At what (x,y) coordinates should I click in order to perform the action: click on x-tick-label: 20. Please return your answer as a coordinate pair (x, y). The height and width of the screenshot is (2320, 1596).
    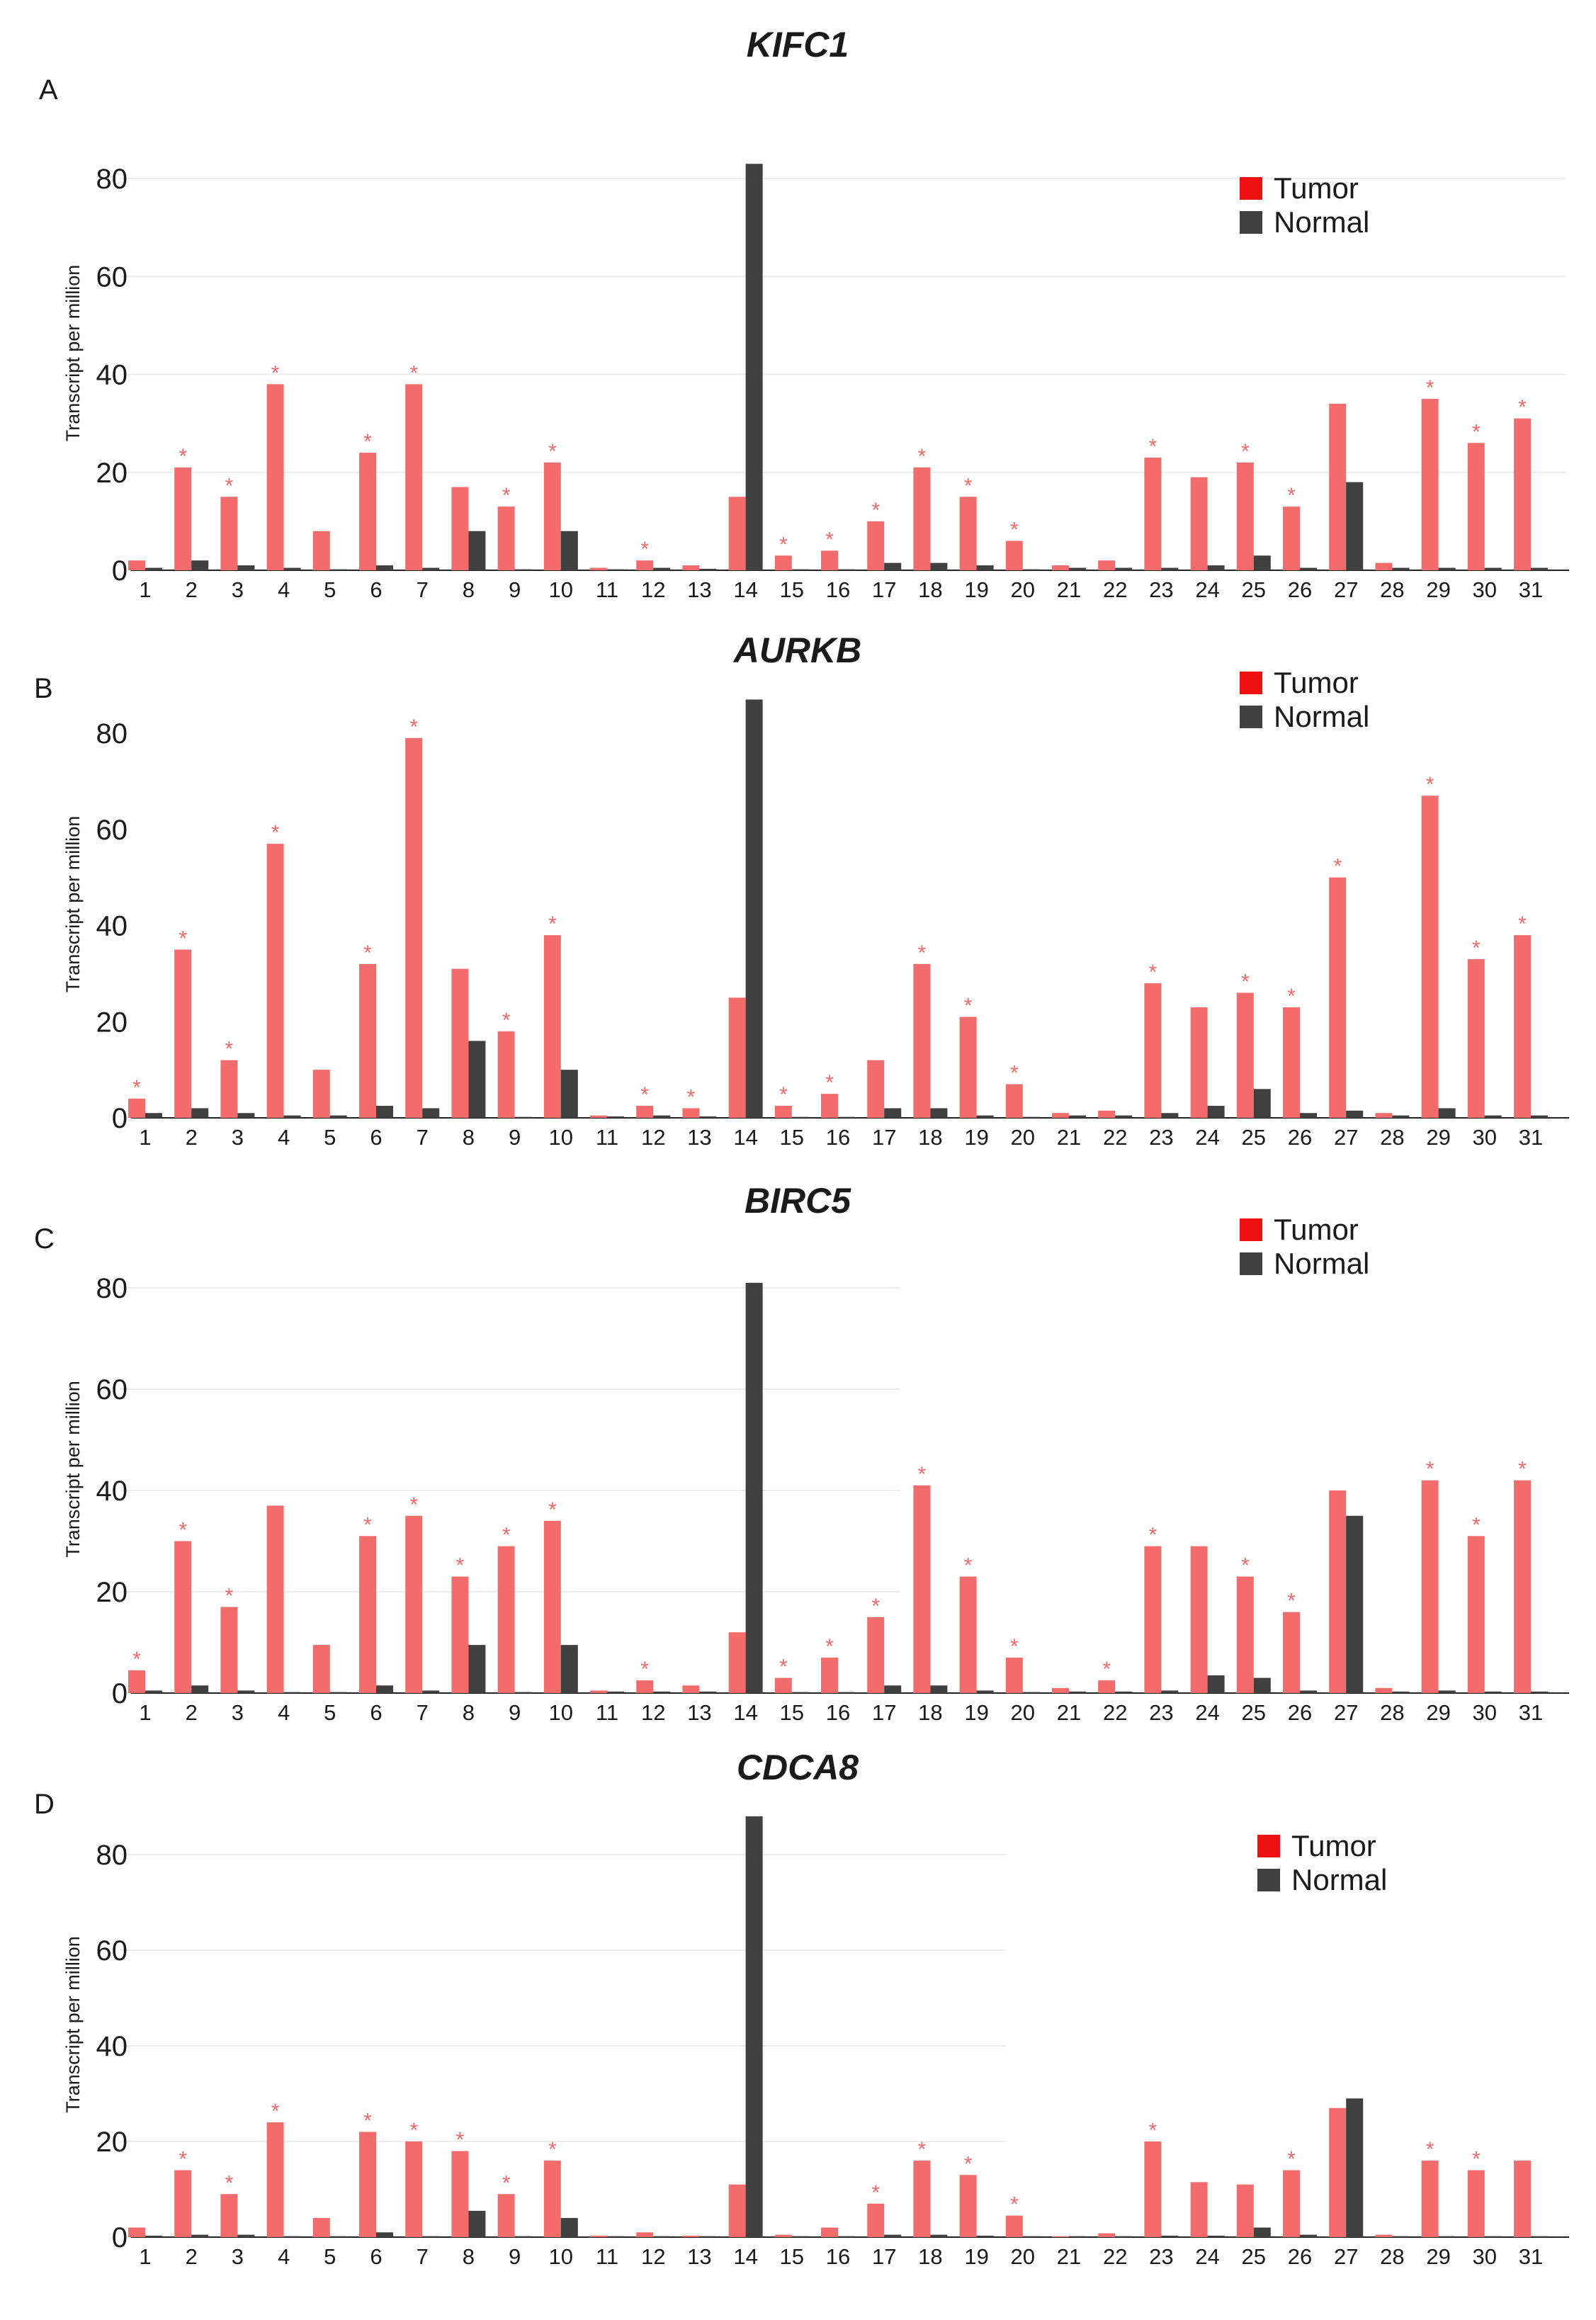
    Looking at the image, I should click on (1023, 589).